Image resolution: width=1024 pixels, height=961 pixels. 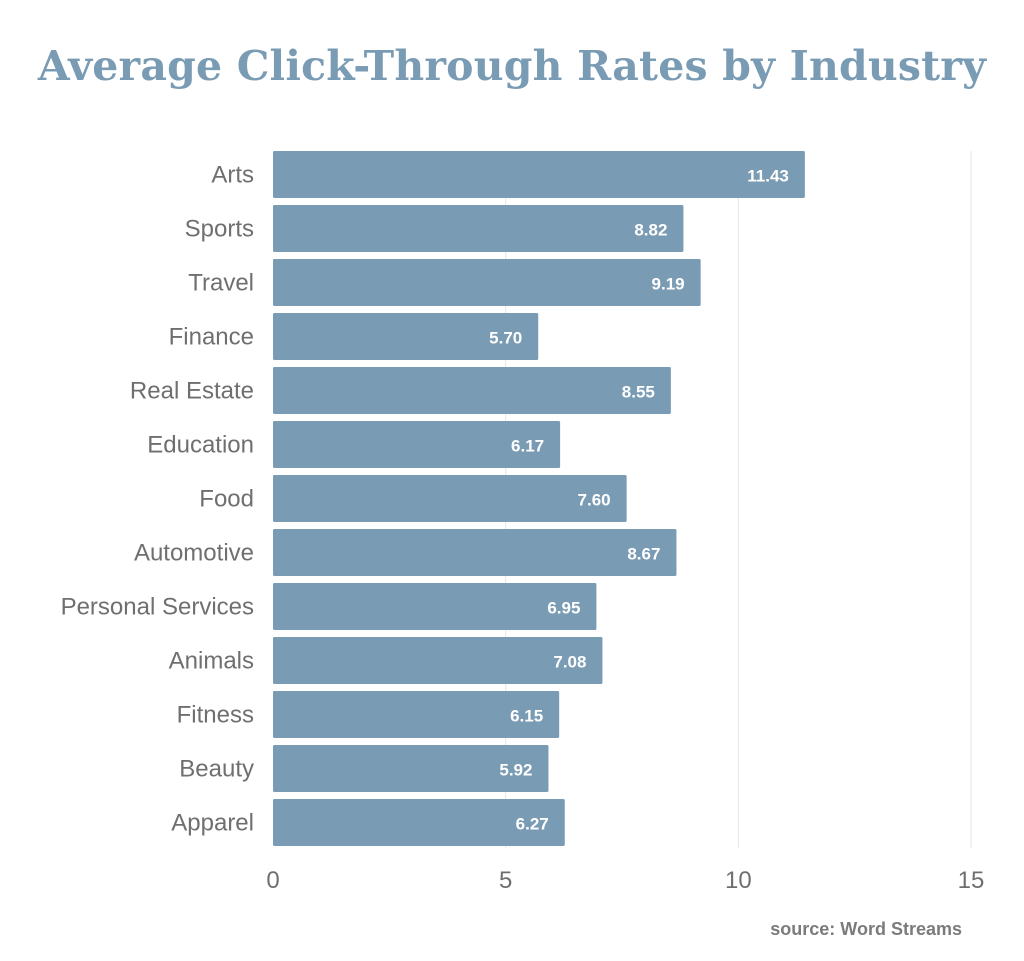 I want to click on chart-title: Average Click-Through Rates by Industry, so click(x=512, y=66).